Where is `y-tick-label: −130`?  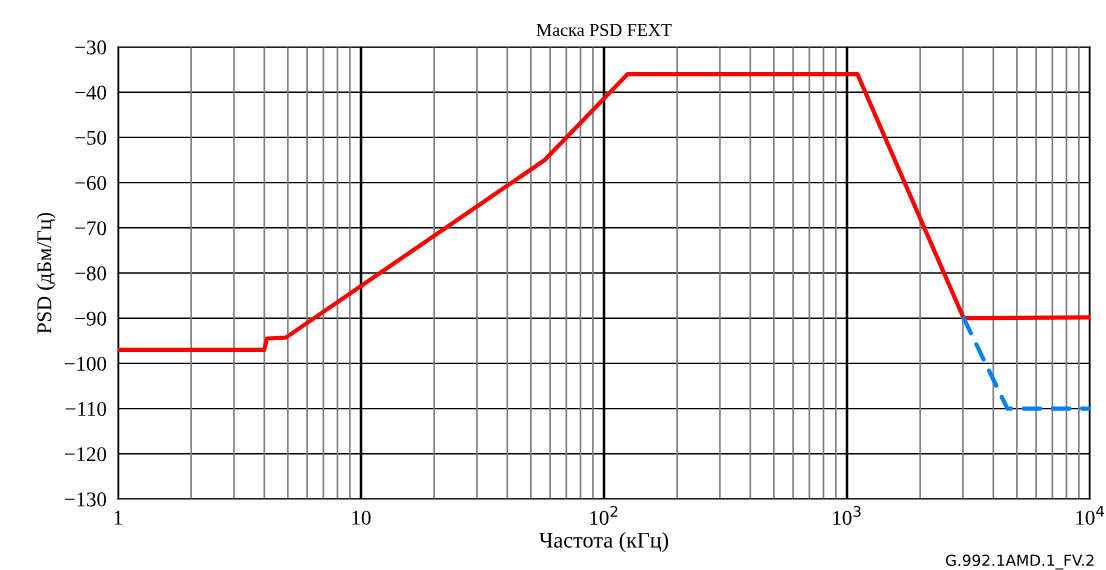 y-tick-label: −130 is located at coordinates (85, 499).